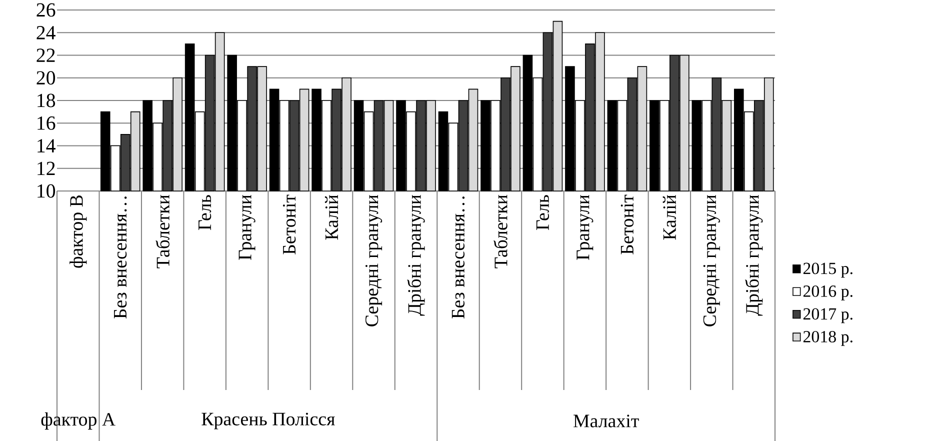 This screenshot has width=928, height=441. Describe the element at coordinates (47, 123) in the screenshot. I see `y-tick-label: 16` at that location.